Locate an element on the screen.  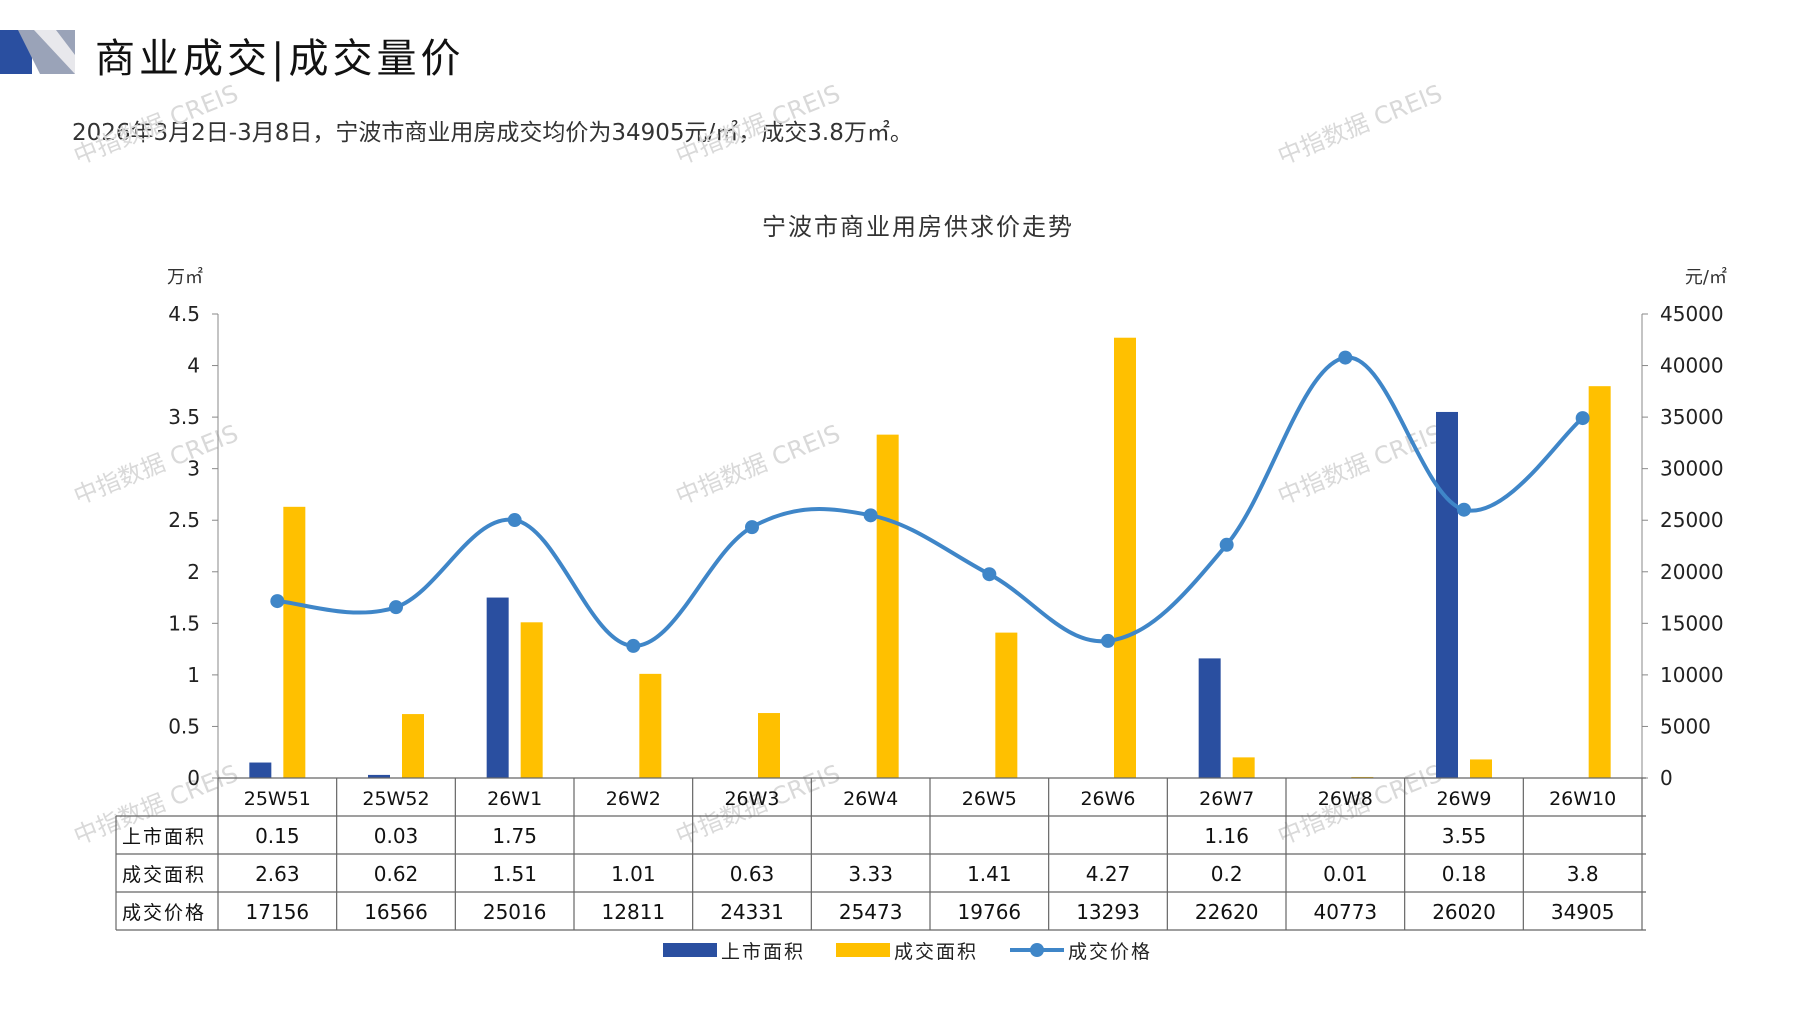
data-label: 13293 is located at coordinates (1108, 912).